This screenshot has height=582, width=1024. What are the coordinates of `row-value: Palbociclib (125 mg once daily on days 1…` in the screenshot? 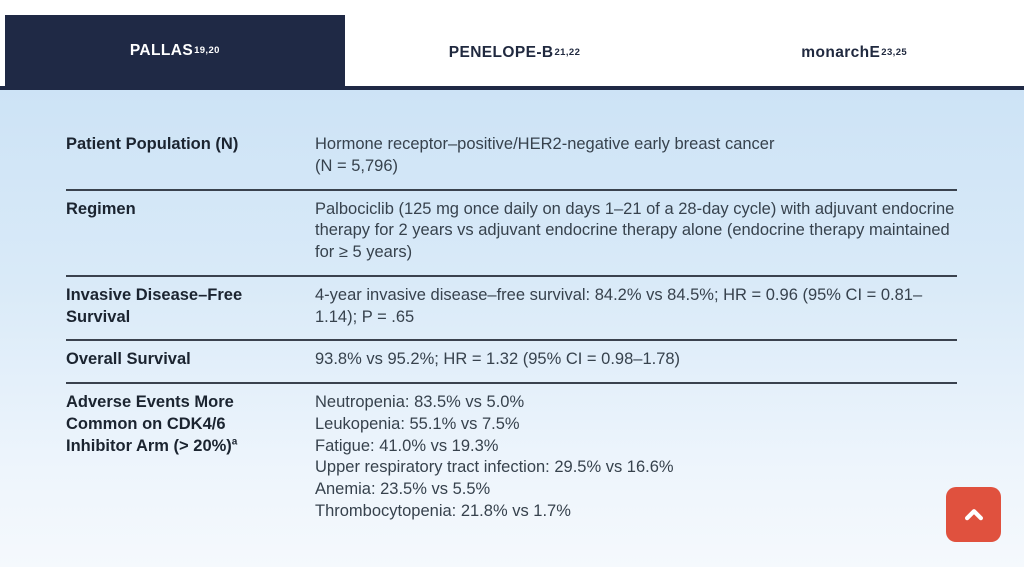 It's located at (635, 230).